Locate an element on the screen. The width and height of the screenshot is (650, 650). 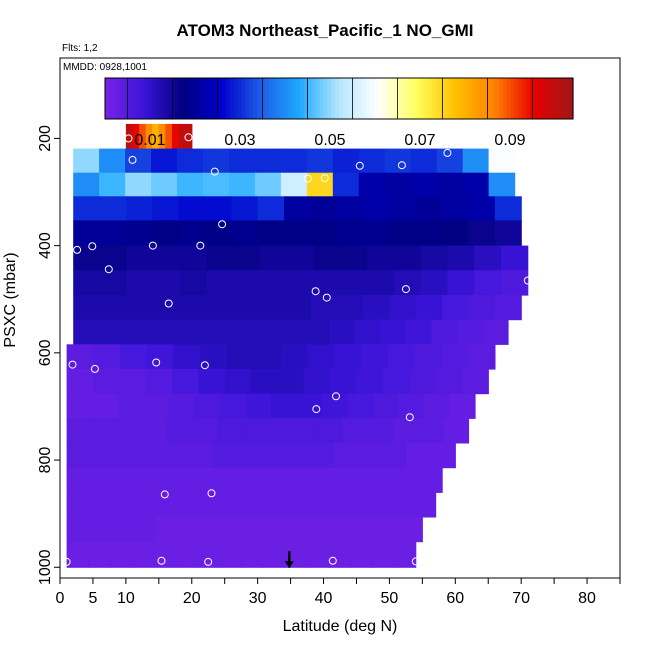
x-tick-label: 80 is located at coordinates (587, 598).